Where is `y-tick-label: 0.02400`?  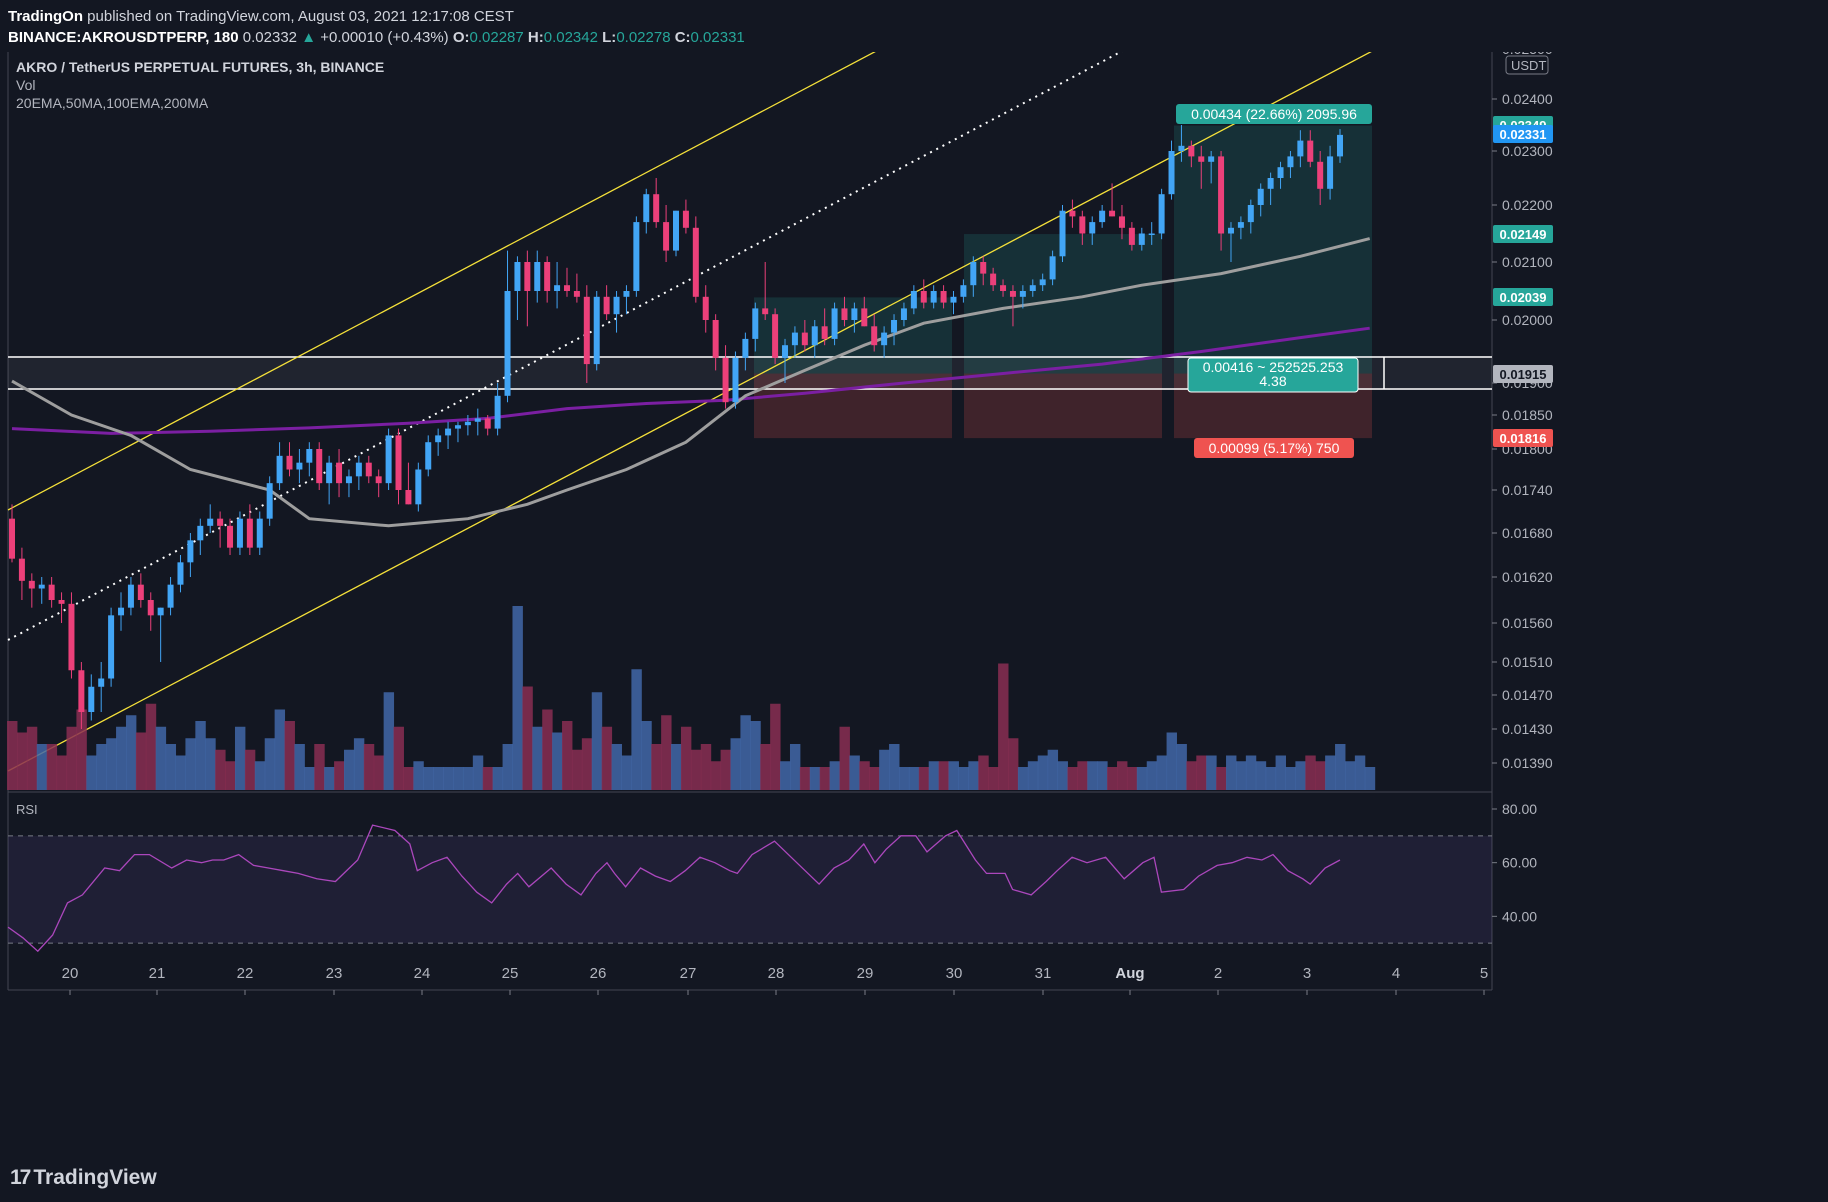
y-tick-label: 0.02400 is located at coordinates (1527, 99).